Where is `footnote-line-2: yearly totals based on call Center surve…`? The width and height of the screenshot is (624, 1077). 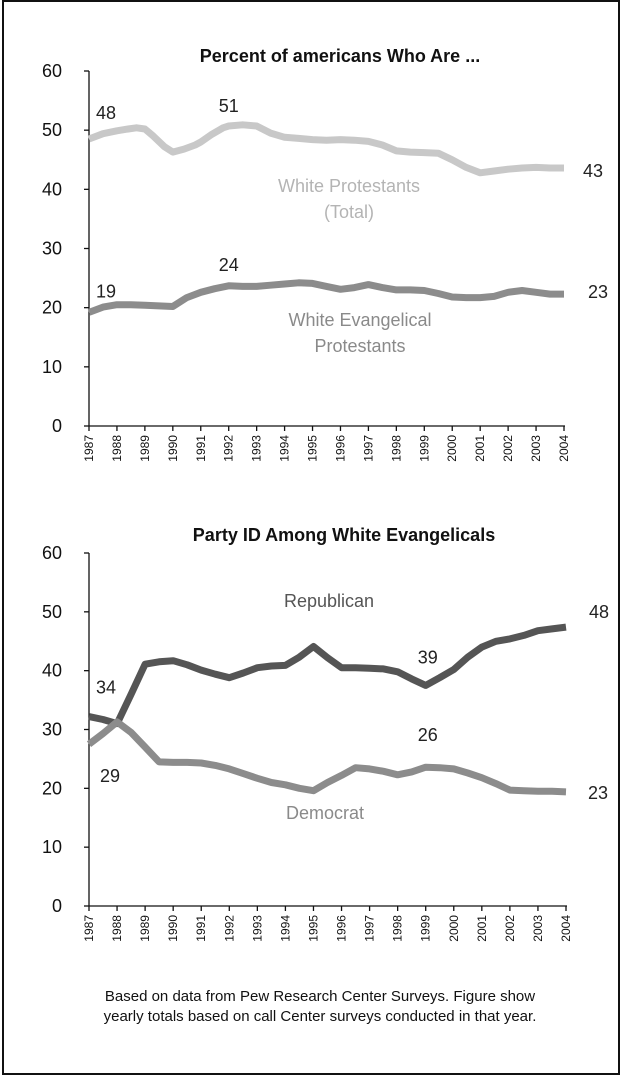
footnote-line-2: yearly totals based on call Center surve… is located at coordinates (320, 1016).